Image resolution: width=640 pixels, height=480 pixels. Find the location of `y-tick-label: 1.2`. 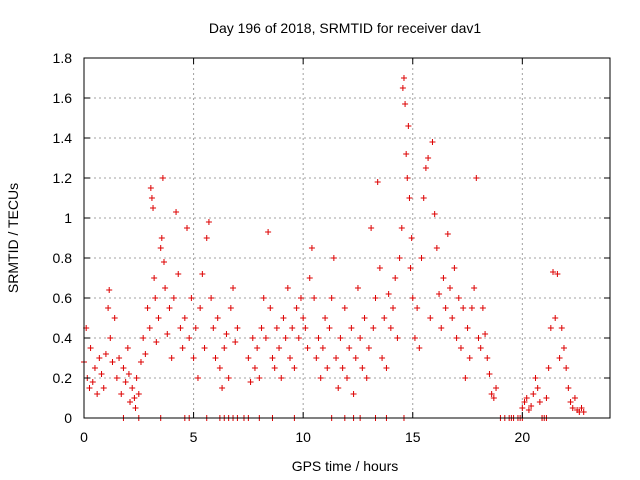

y-tick-label: 1.2 is located at coordinates (63, 178).